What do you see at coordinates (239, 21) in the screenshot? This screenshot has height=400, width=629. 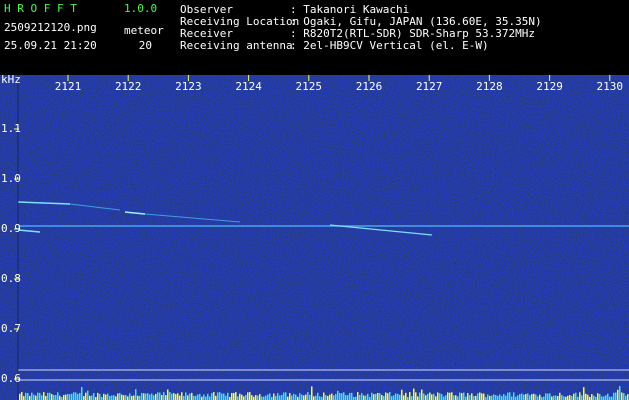 I see `info-label: Receiving Location` at bounding box center [239, 21].